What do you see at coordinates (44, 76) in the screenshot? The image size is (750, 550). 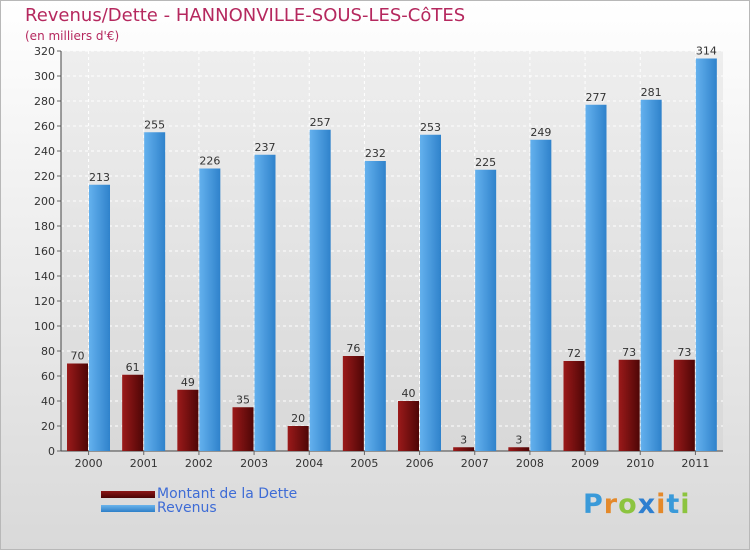 I see `y-tick-label: 300` at bounding box center [44, 76].